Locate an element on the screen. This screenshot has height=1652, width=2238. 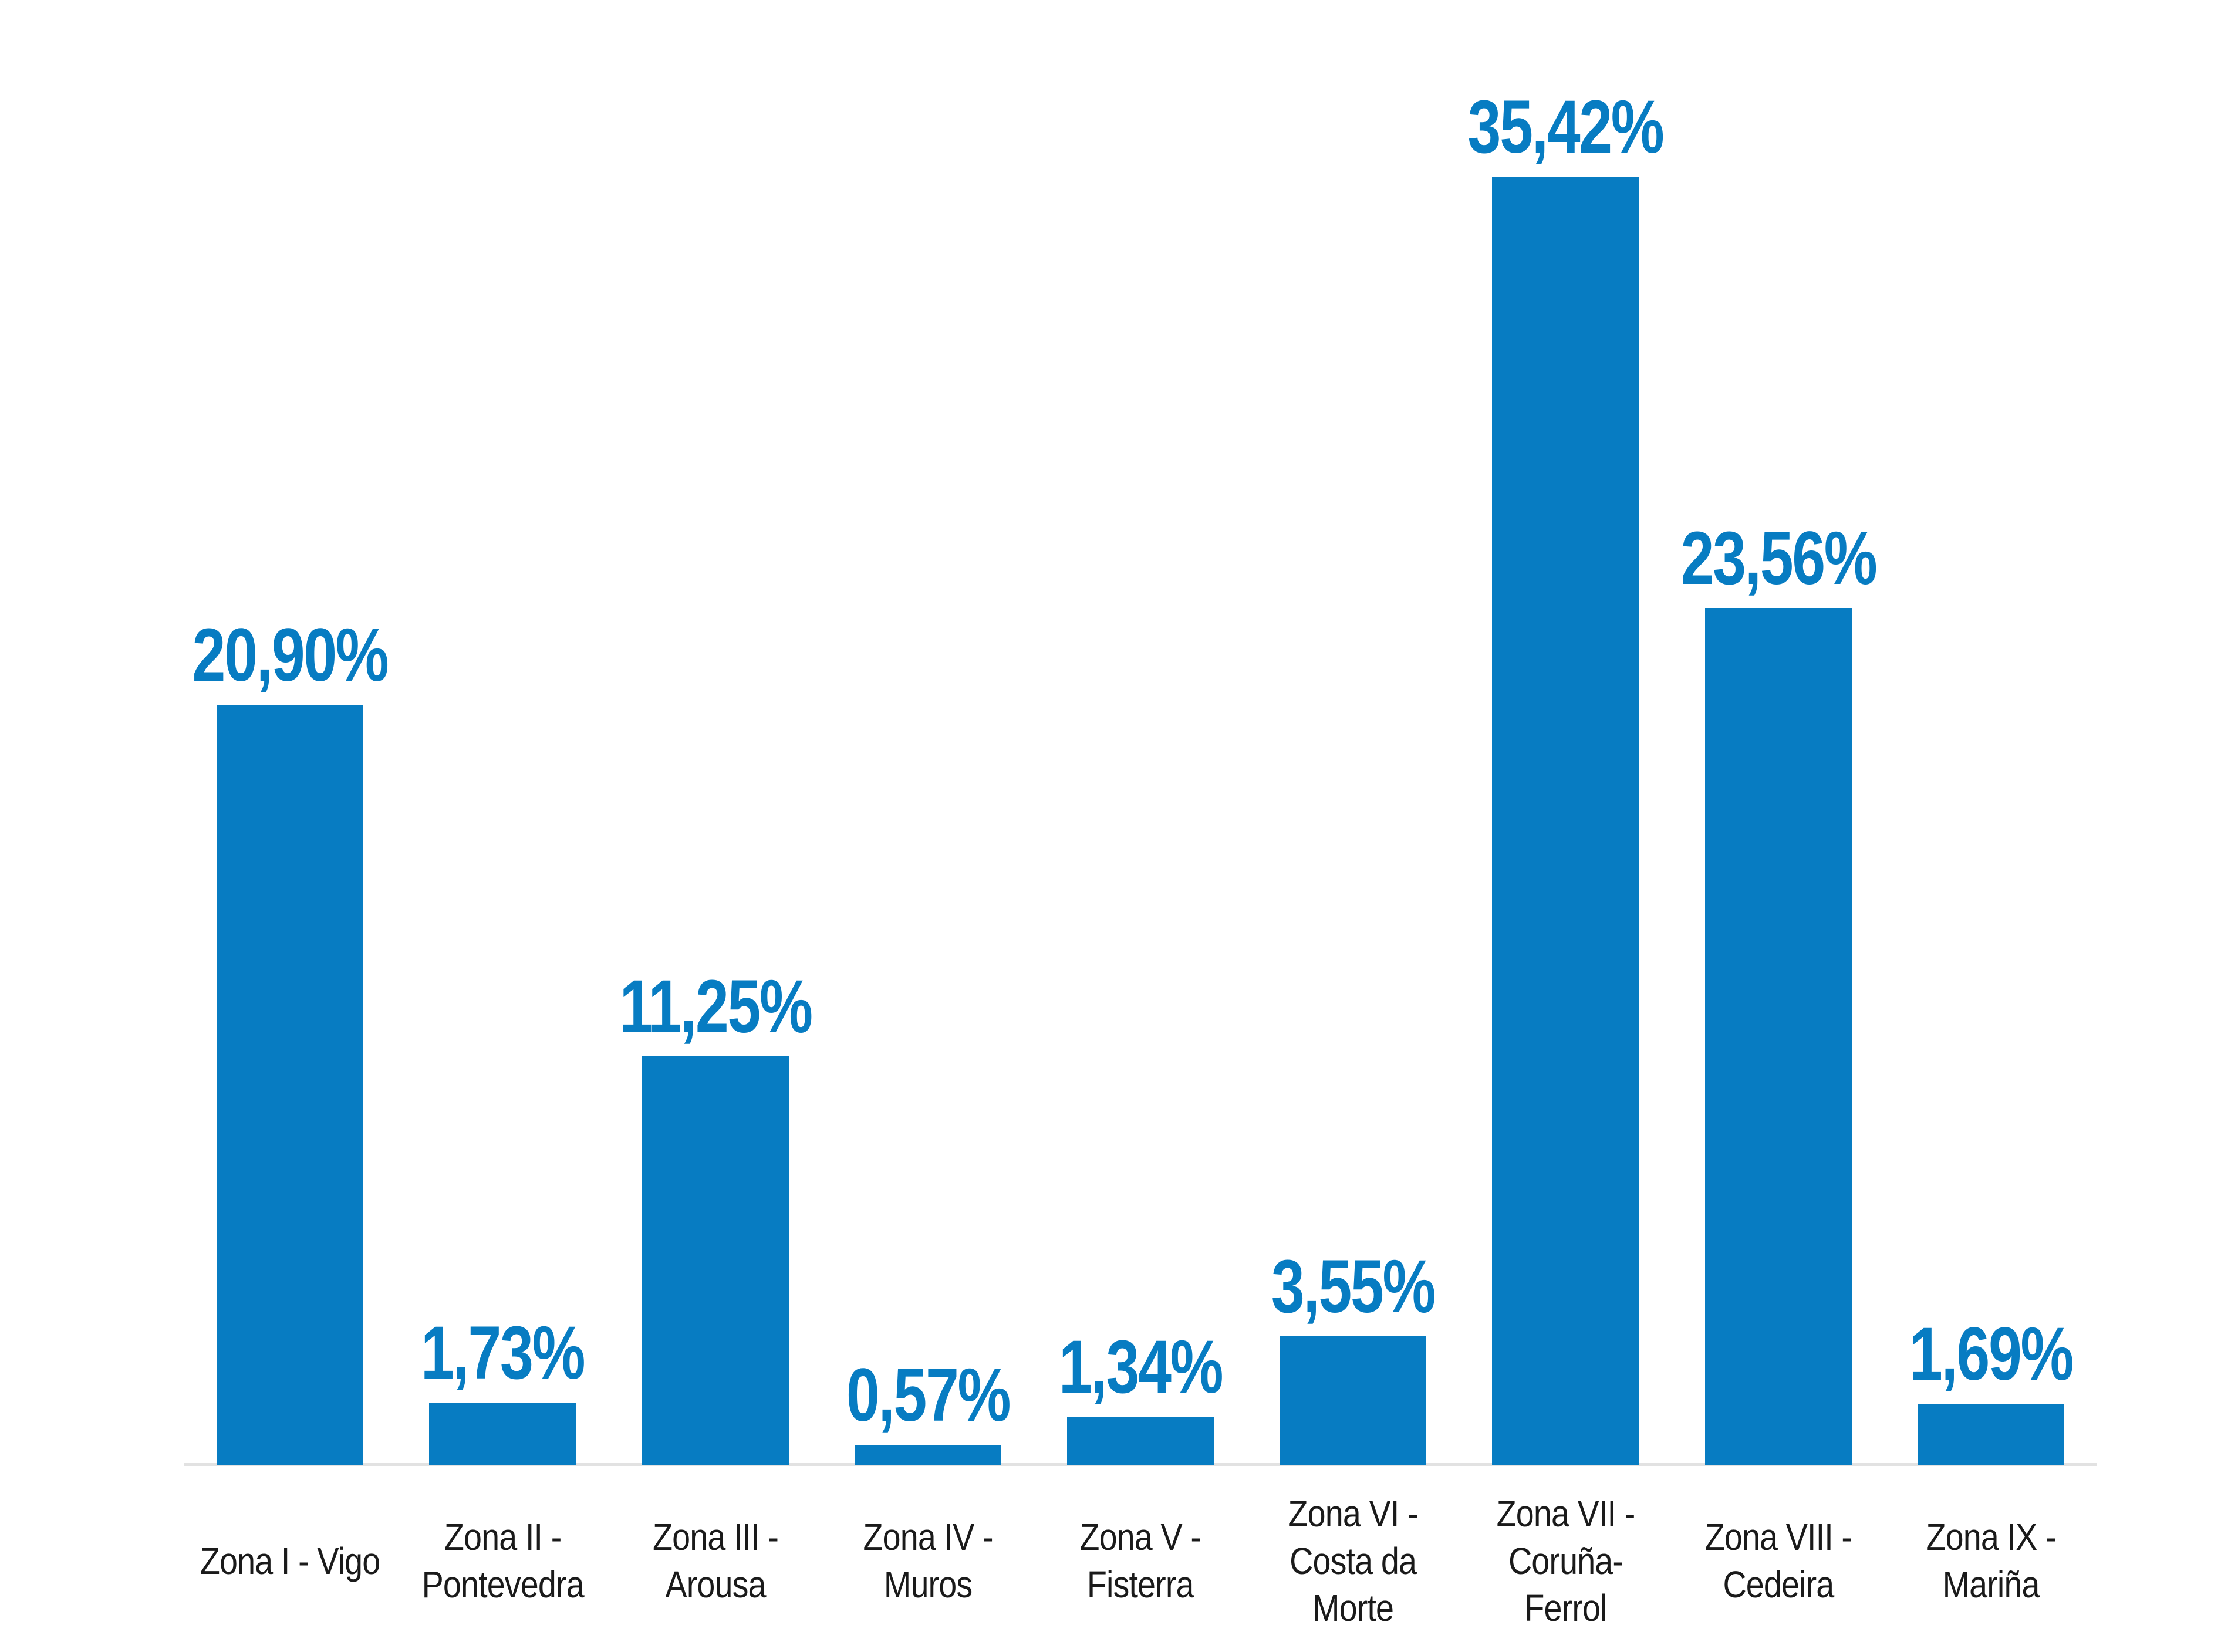
x-axis-label: Zona III -Arousa is located at coordinates (715, 1561).